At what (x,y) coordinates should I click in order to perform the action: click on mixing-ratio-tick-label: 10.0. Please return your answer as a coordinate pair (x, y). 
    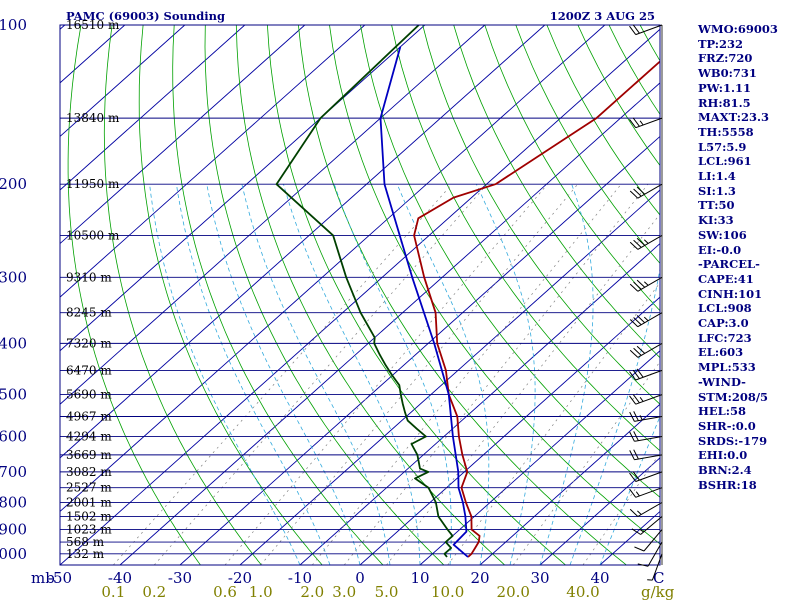
    Looking at the image, I should click on (447, 591).